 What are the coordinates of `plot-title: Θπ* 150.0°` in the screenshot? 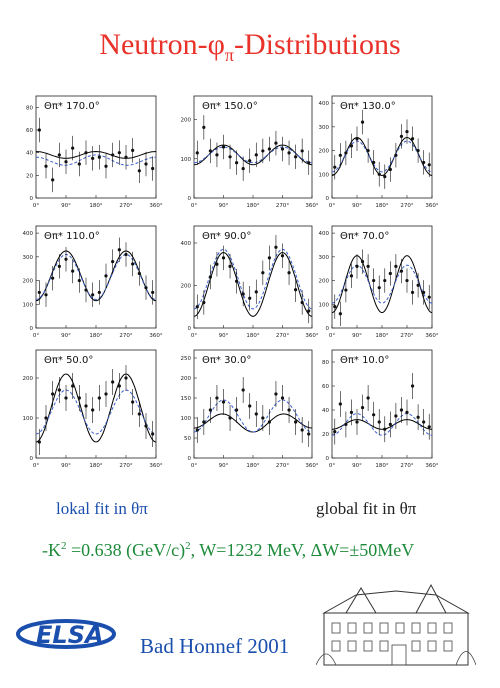 It's located at (230, 106).